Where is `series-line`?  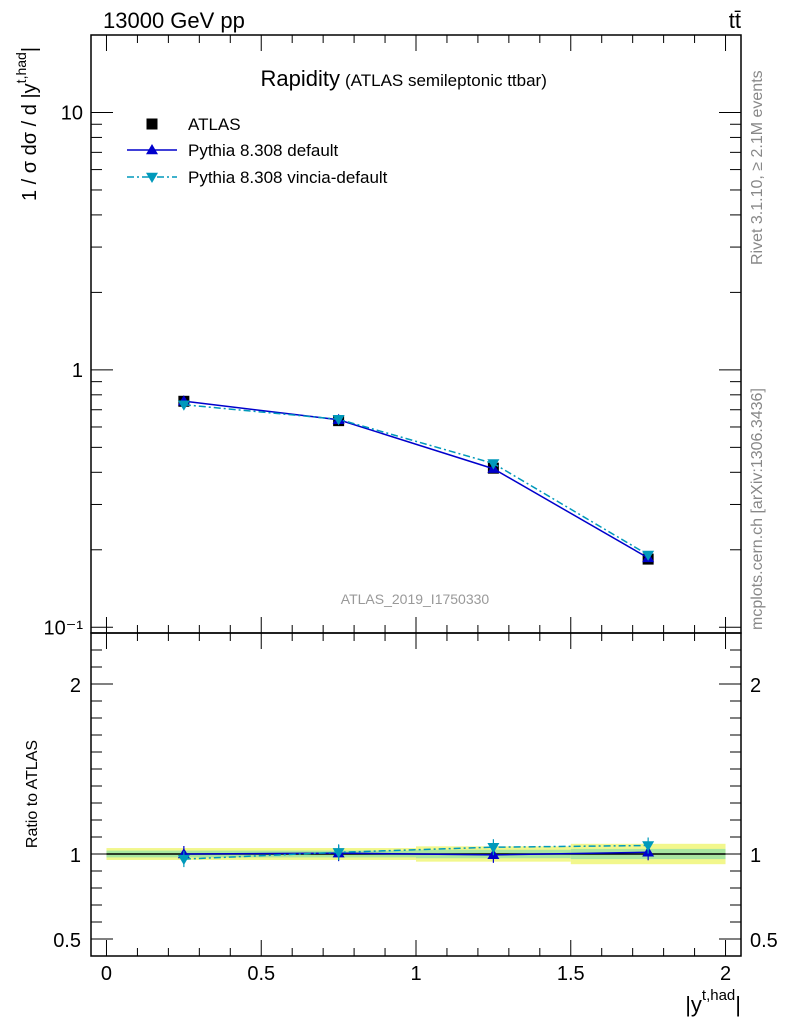
series-line is located at coordinates (416, 479).